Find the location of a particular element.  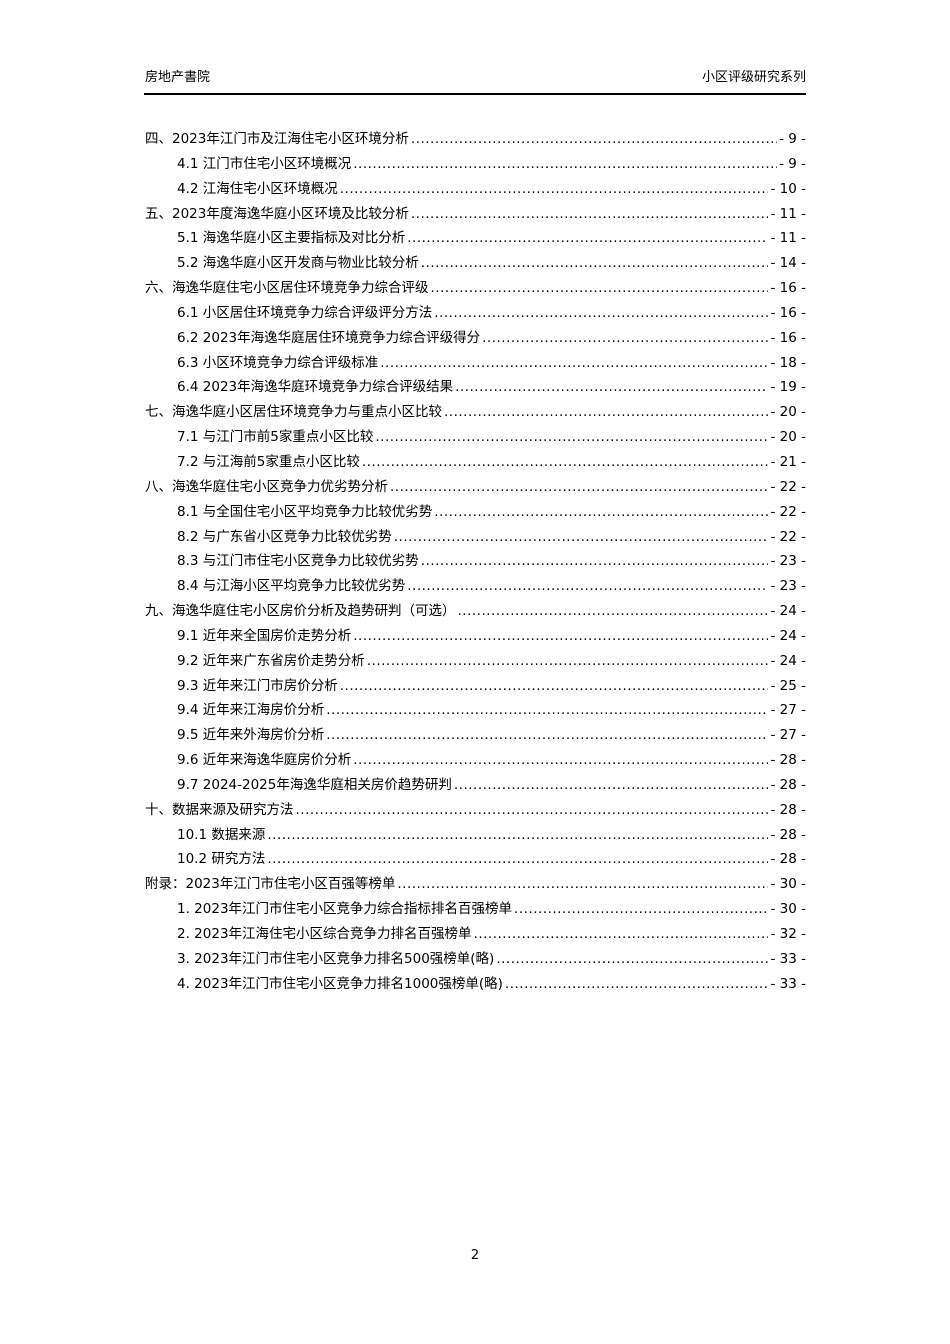

toc-title: 5.1 海逸华庭小区主要指标及对比分析 is located at coordinates (291, 238).